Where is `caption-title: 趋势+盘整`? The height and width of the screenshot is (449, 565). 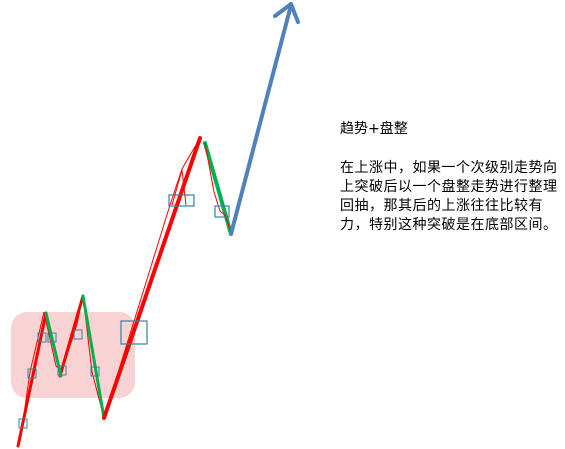
caption-title: 趋势+盘整 is located at coordinates (374, 129).